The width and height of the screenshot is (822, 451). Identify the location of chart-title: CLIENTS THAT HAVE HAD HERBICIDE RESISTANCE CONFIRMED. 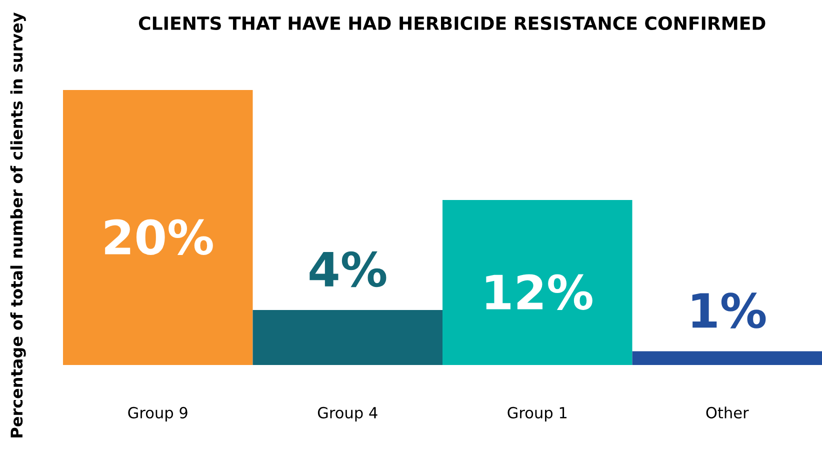
(452, 23).